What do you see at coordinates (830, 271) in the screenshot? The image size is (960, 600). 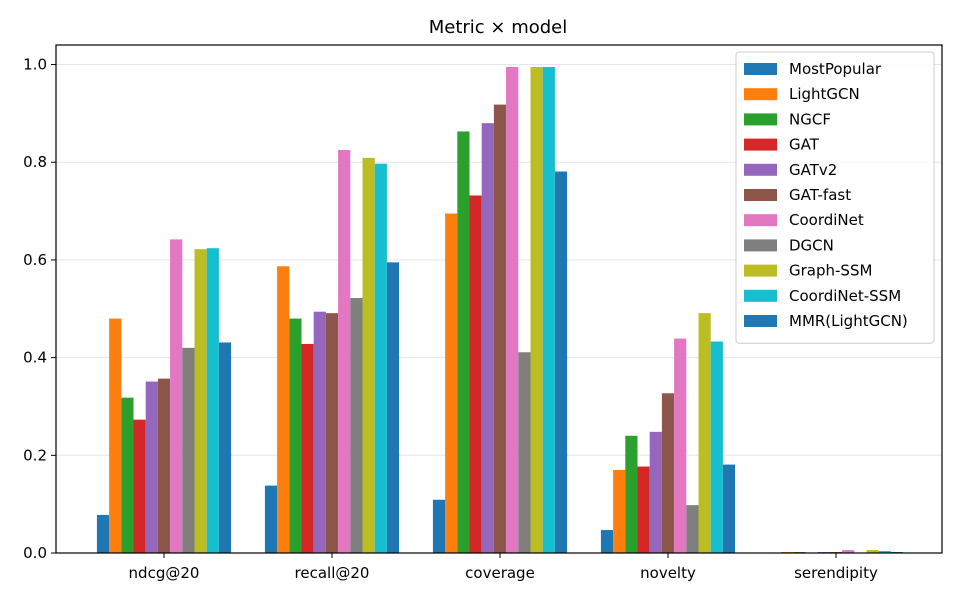 I see `legend-label: Graph-SSM` at bounding box center [830, 271].